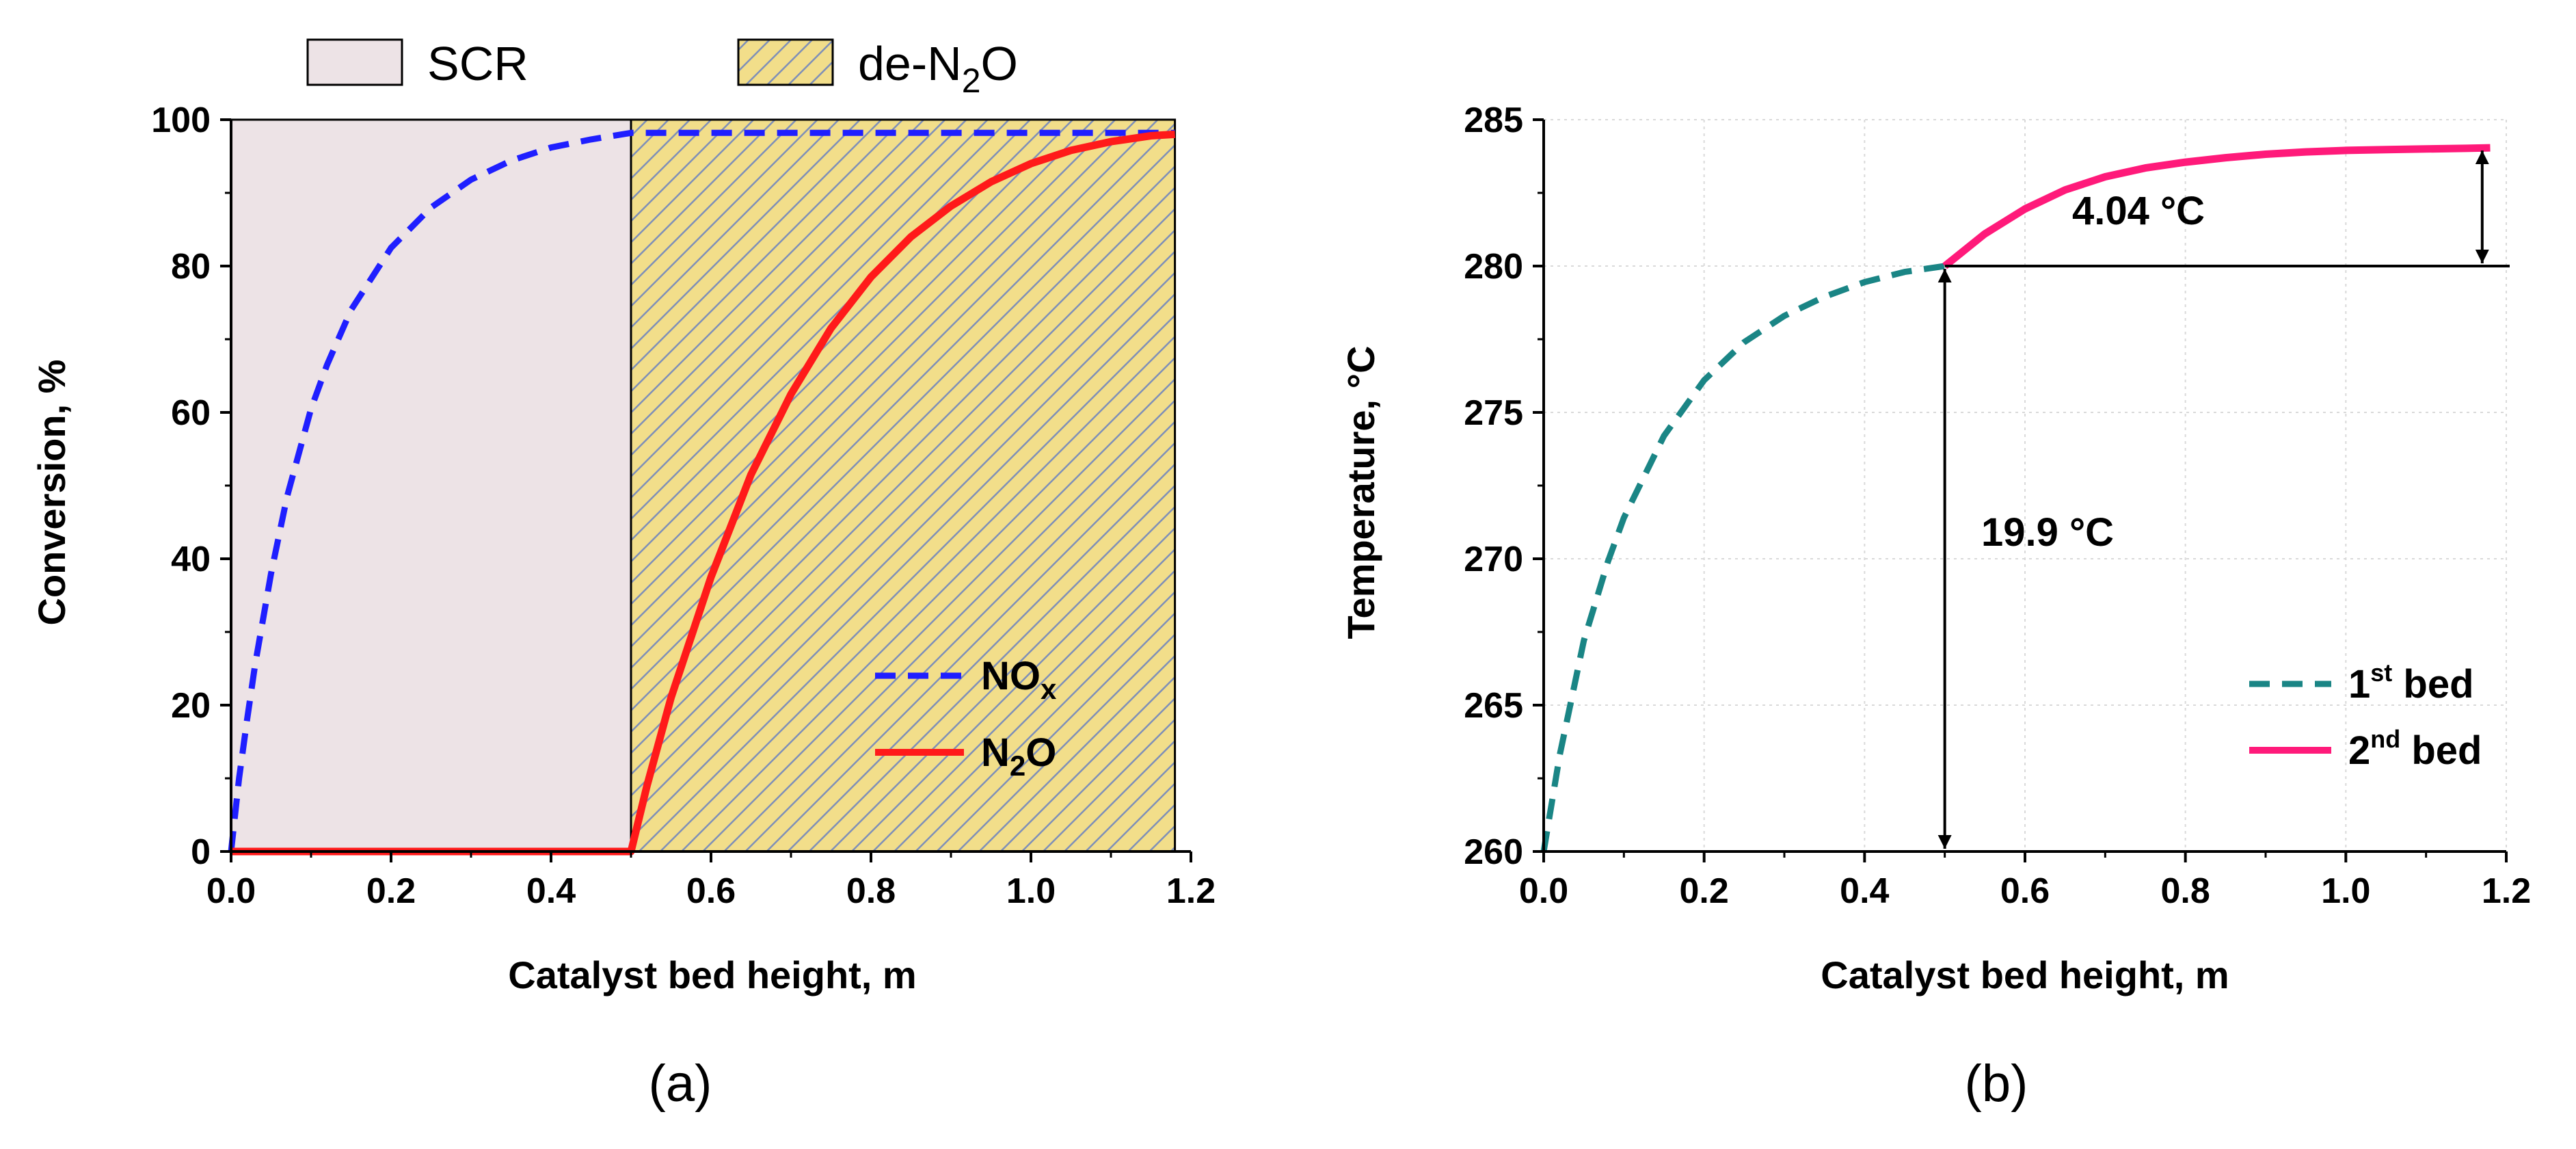  I want to click on b-annotation-delta-2nd-bed: 4.04 °C, so click(2138, 211).